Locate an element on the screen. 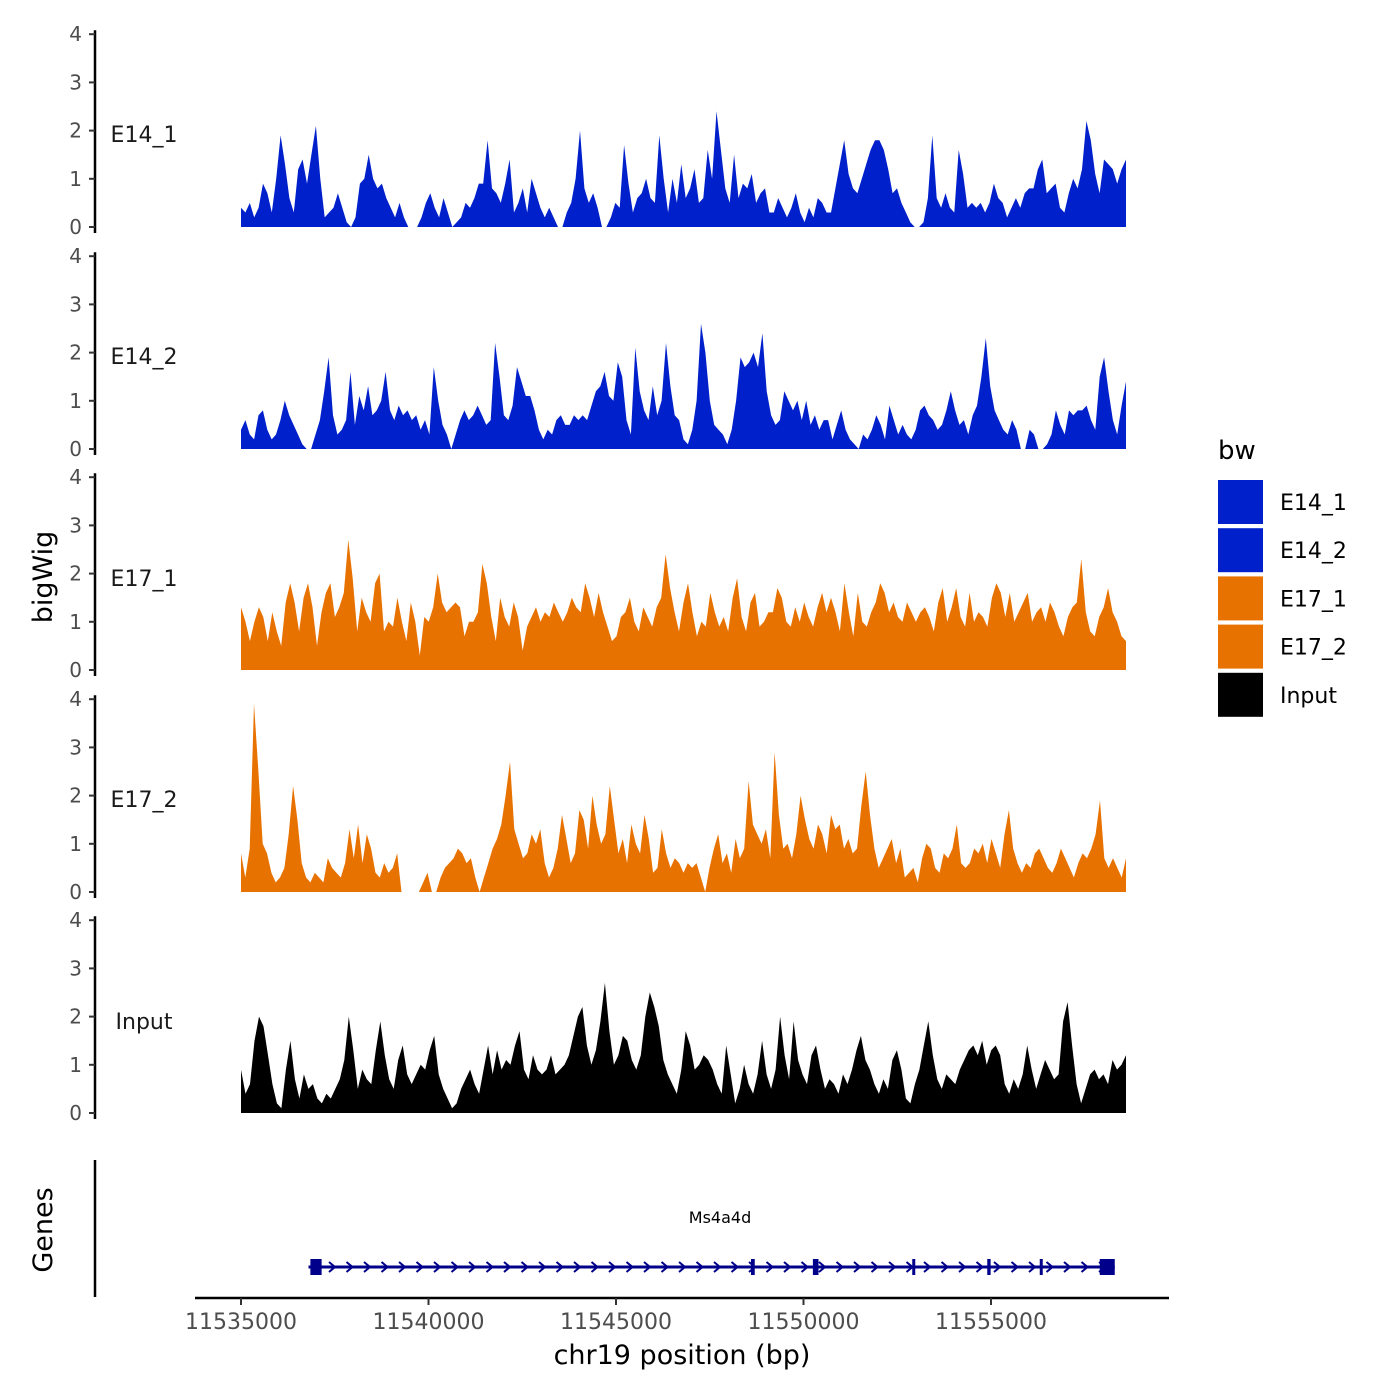 The height and width of the screenshot is (1400, 1400). track-label: E14_1 is located at coordinates (144, 135).